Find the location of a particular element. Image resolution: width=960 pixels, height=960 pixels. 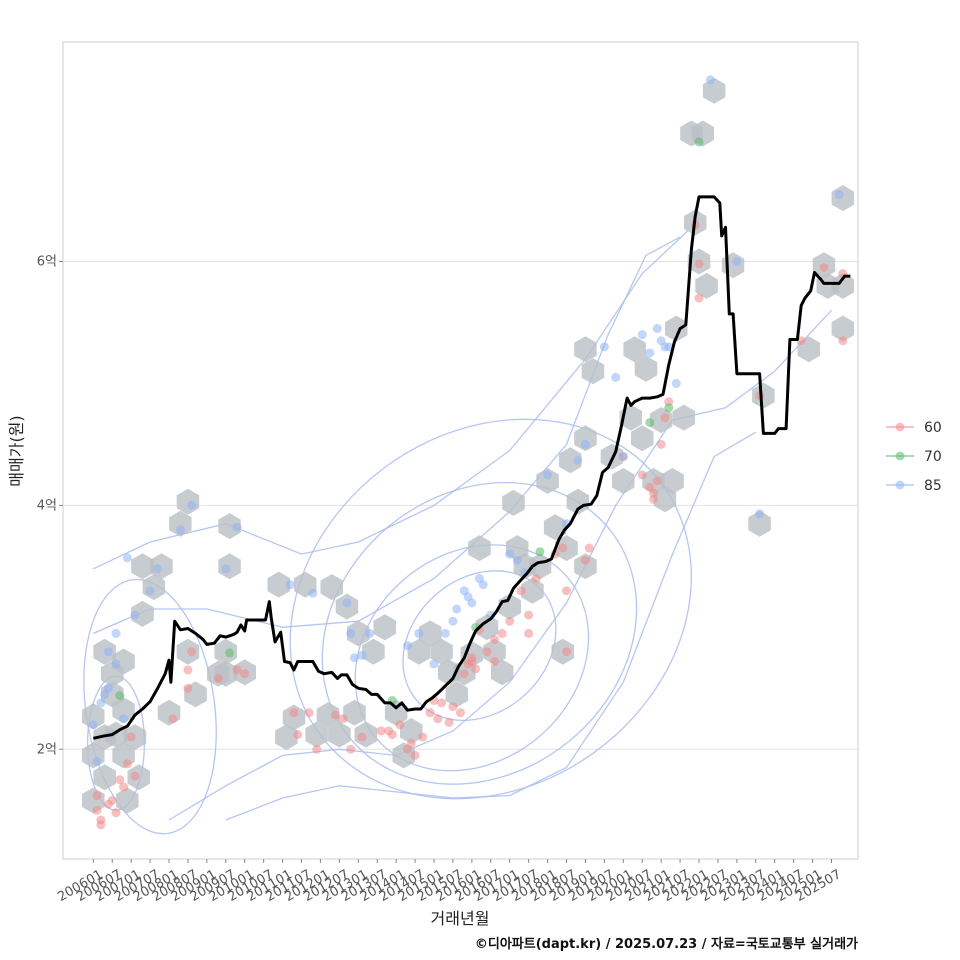

x-axis-title: 거래년월 is located at coordinates (460, 918).